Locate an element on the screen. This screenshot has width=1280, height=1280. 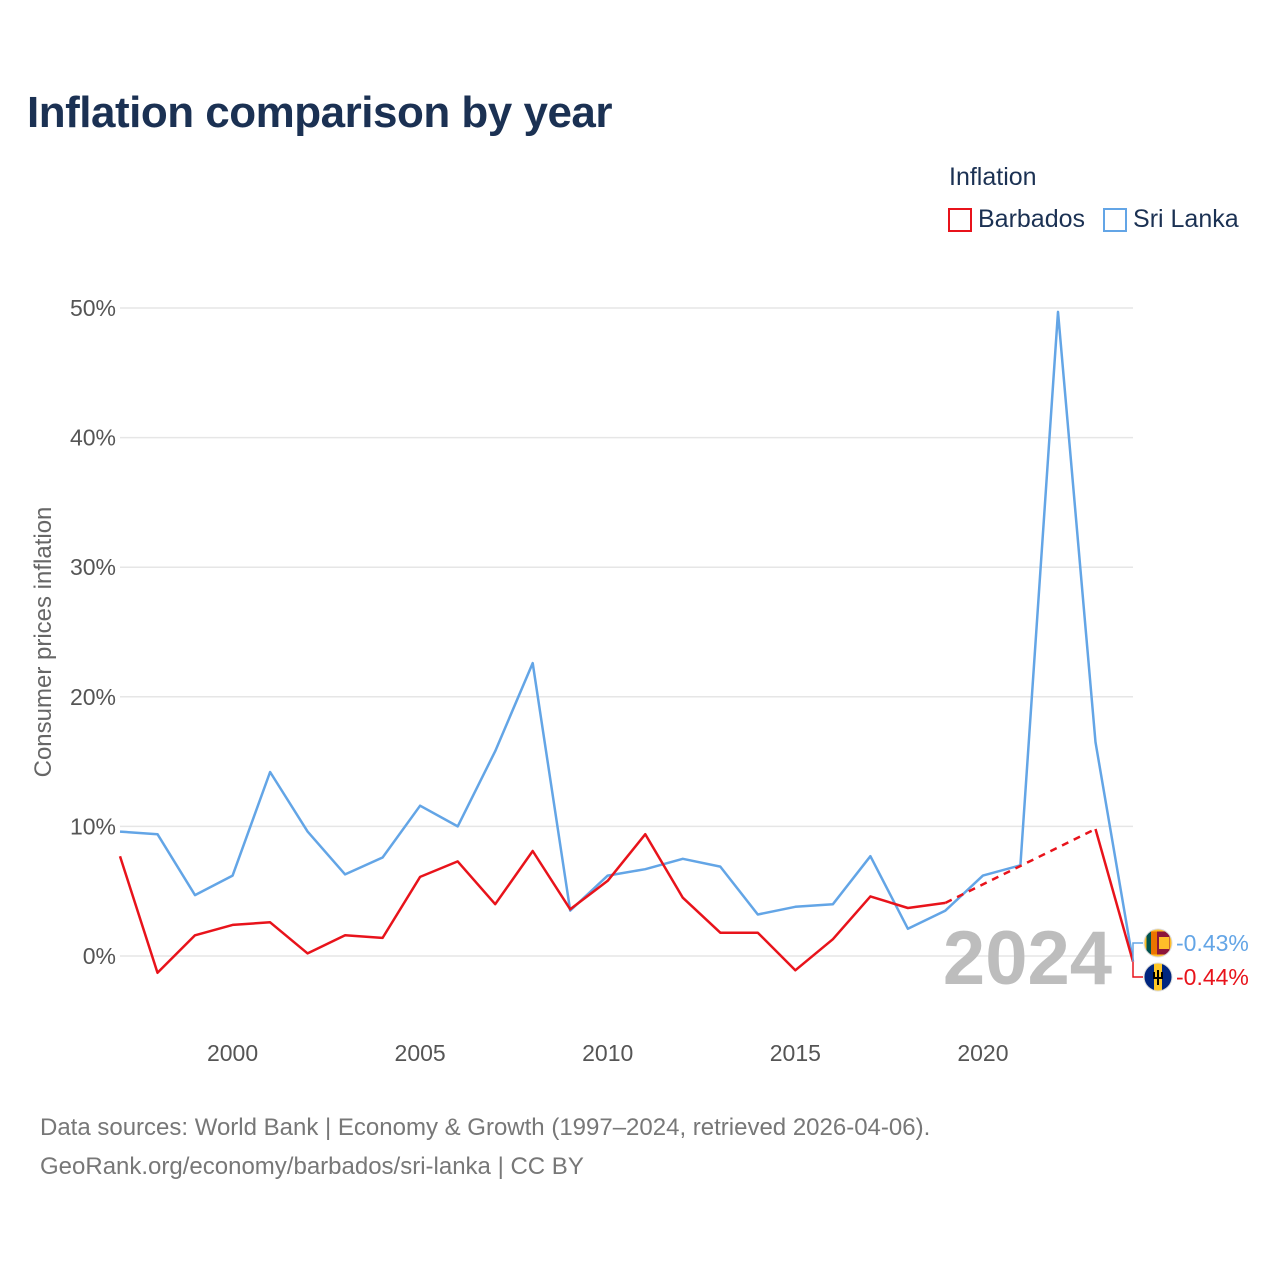
lion-icon is located at coordinates (1164, 943).